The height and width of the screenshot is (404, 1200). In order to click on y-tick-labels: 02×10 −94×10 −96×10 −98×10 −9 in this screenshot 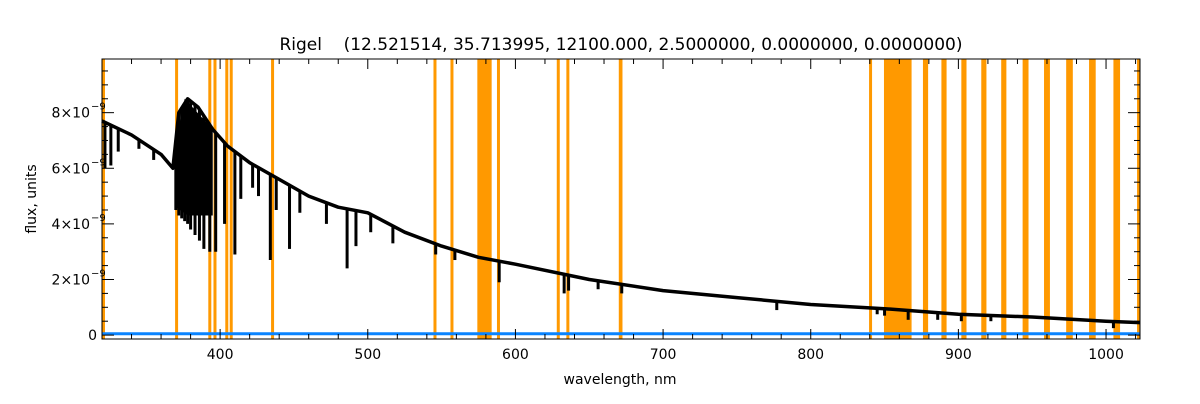, I will do `click(79, 223)`.